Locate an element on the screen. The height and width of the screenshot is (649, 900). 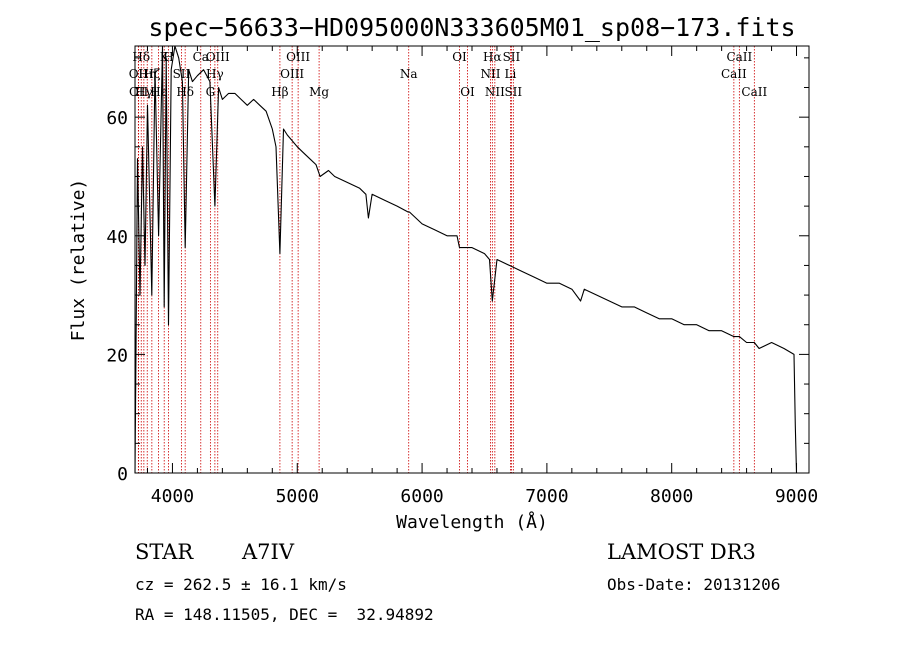
survey-name: LAMOST DR3 is located at coordinates (681, 552).